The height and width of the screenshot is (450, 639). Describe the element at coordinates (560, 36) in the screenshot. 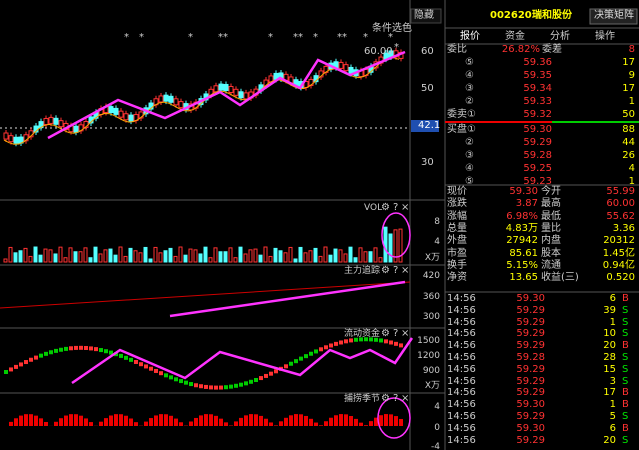

I see `tab: 分析` at that location.